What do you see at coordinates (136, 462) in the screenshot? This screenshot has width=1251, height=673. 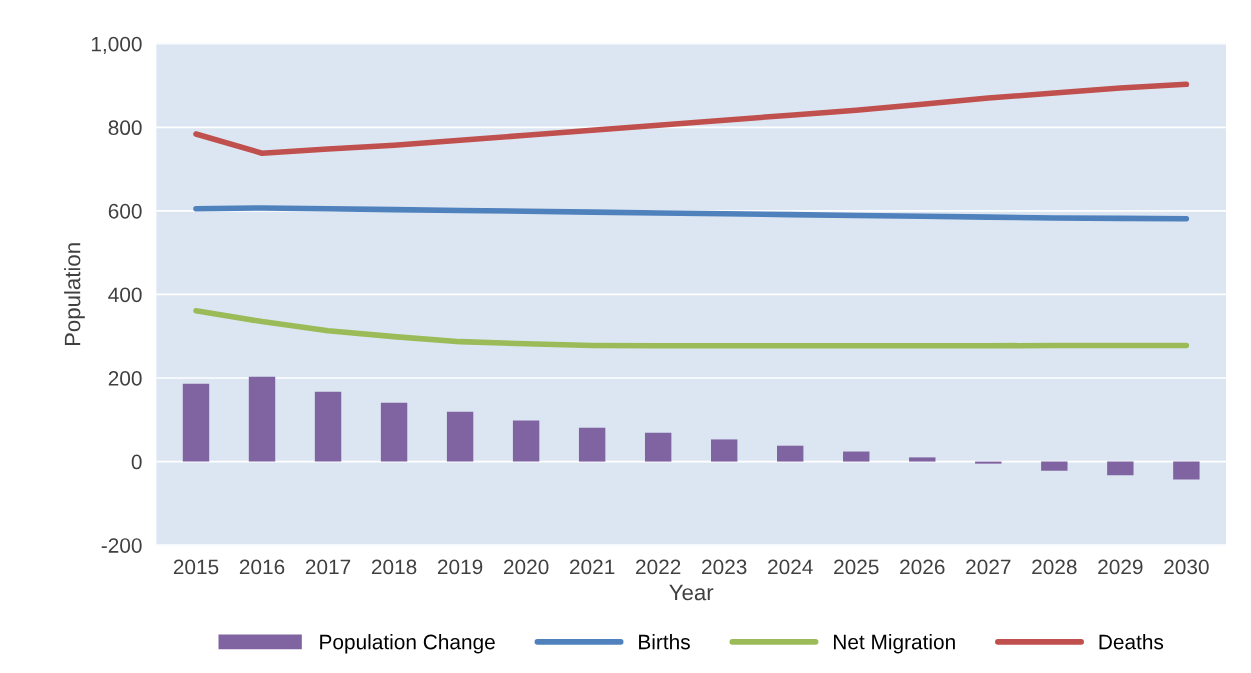 I see `y-tick-label: 0` at bounding box center [136, 462].